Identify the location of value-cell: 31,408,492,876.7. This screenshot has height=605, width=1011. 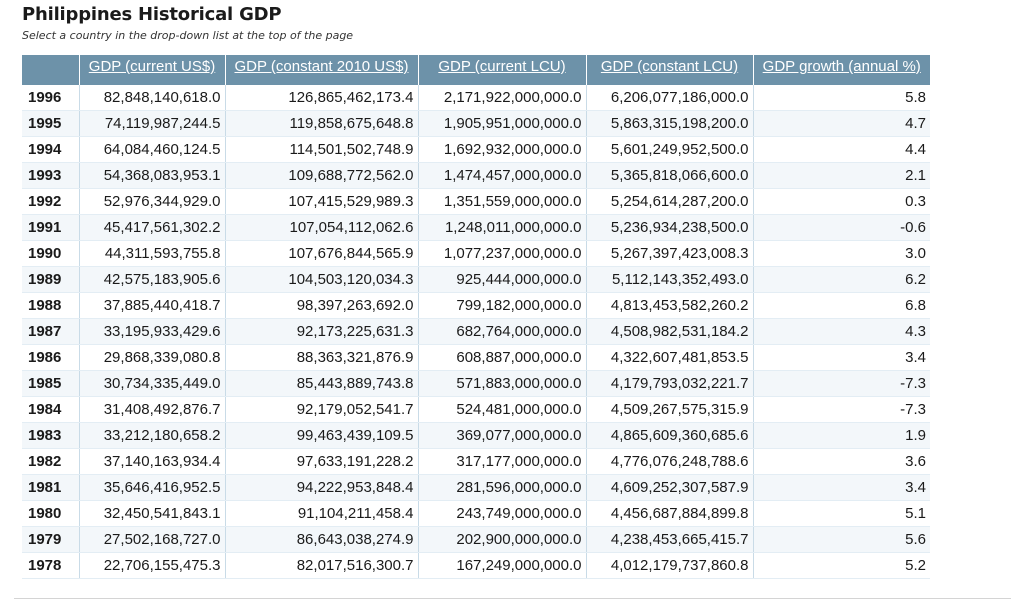
(152, 409).